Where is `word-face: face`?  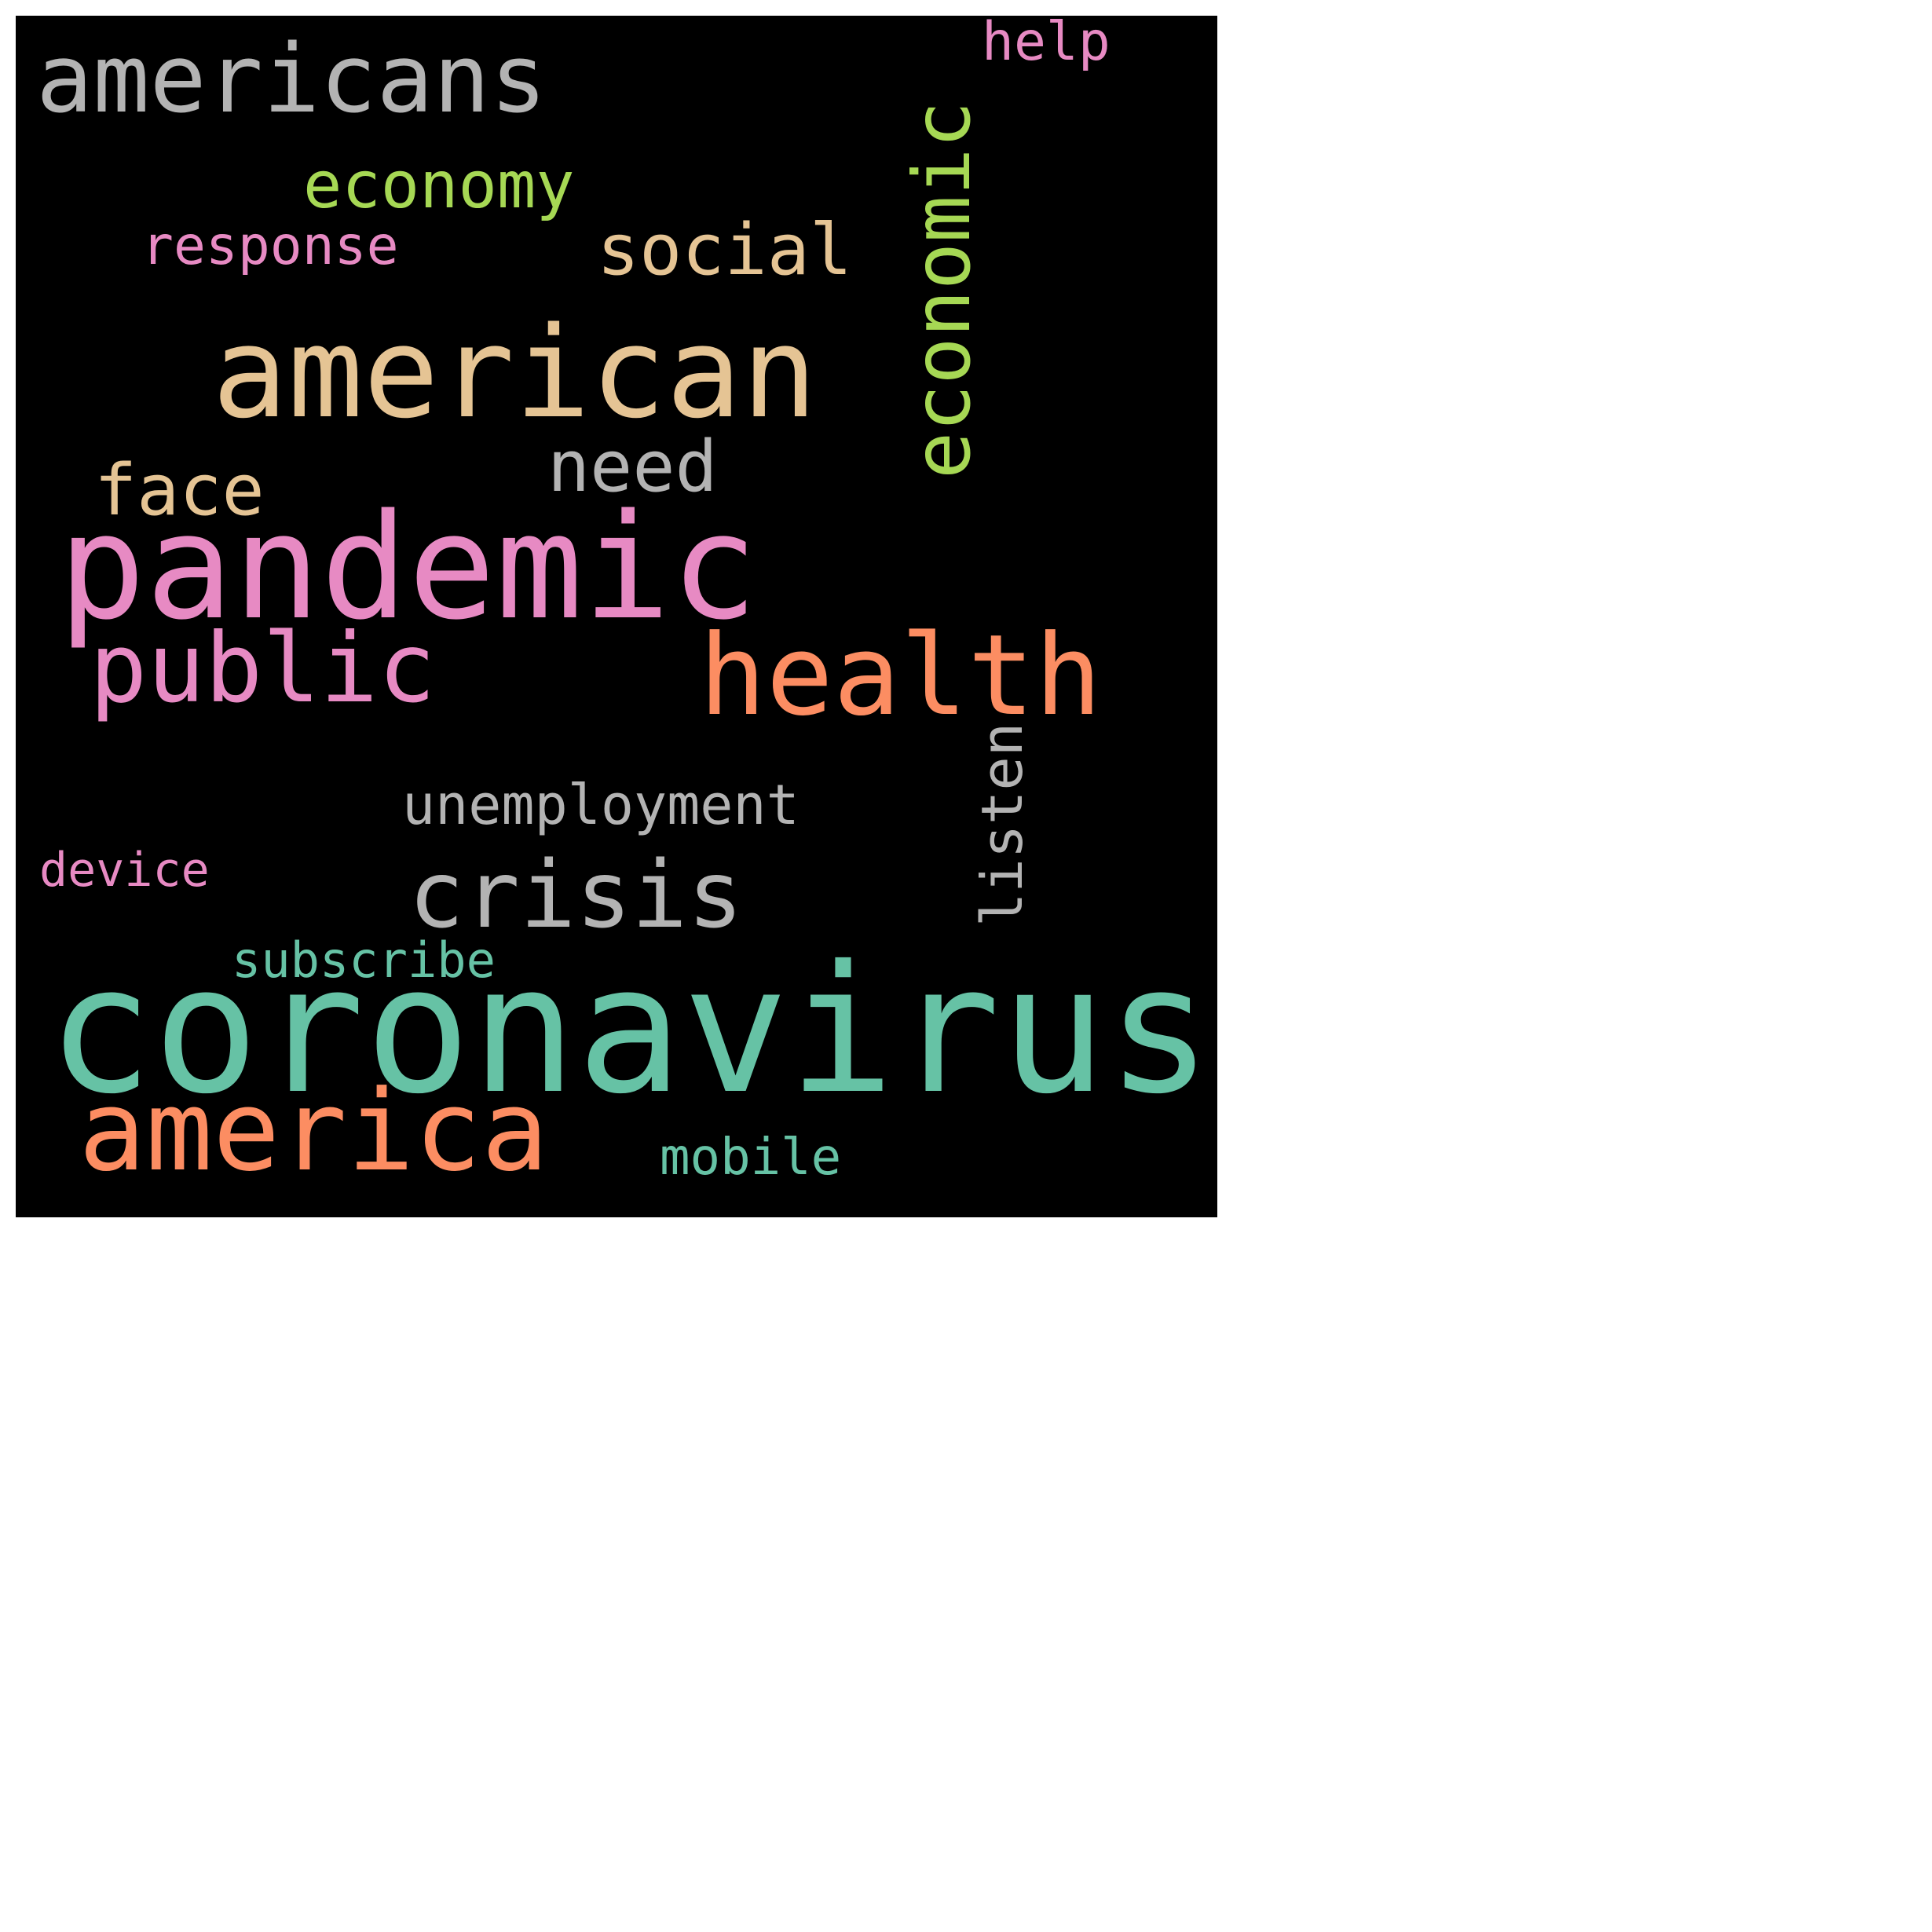 word-face: face is located at coordinates (179, 491).